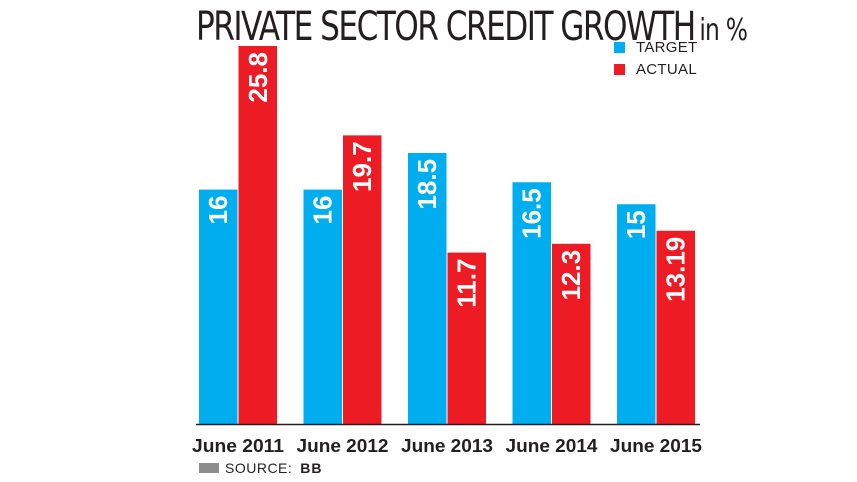  Describe the element at coordinates (467, 283) in the screenshot. I see `data-label-actual-3: 11.7` at that location.